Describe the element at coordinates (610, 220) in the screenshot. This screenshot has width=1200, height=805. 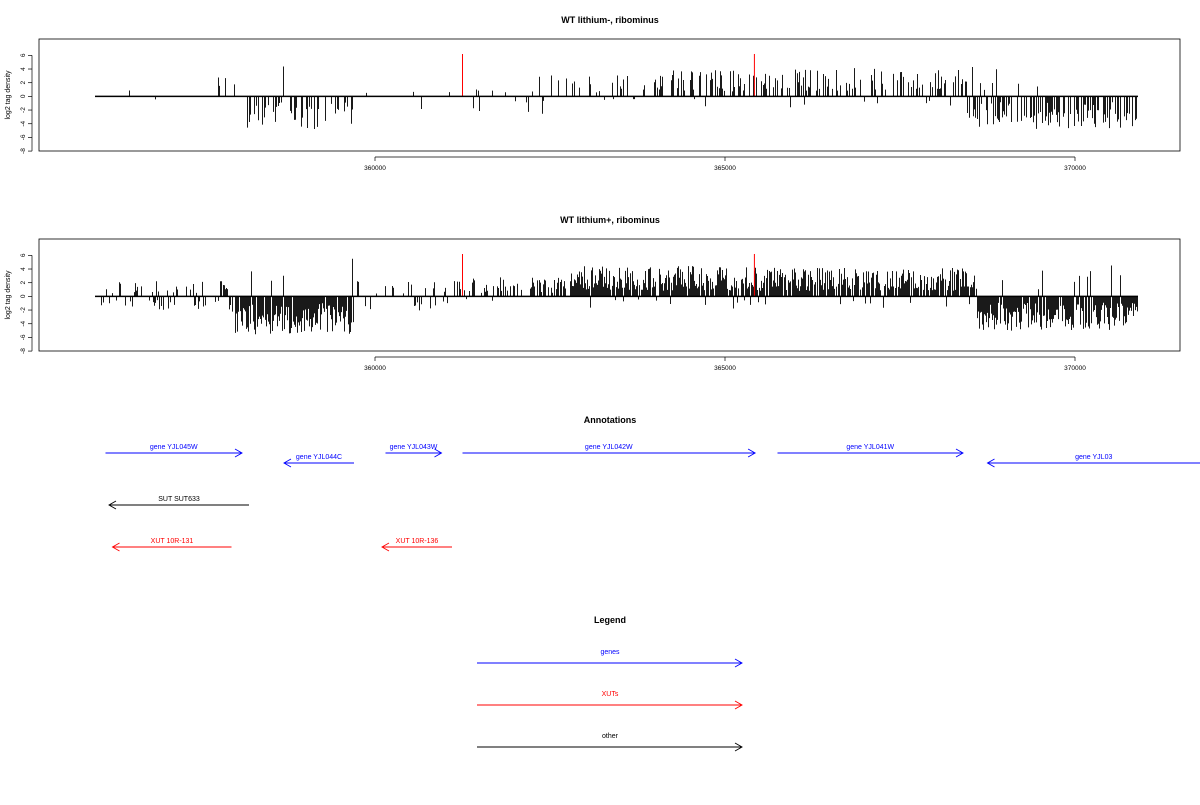
I see `panel-title: WT lithium+, ribominus` at that location.